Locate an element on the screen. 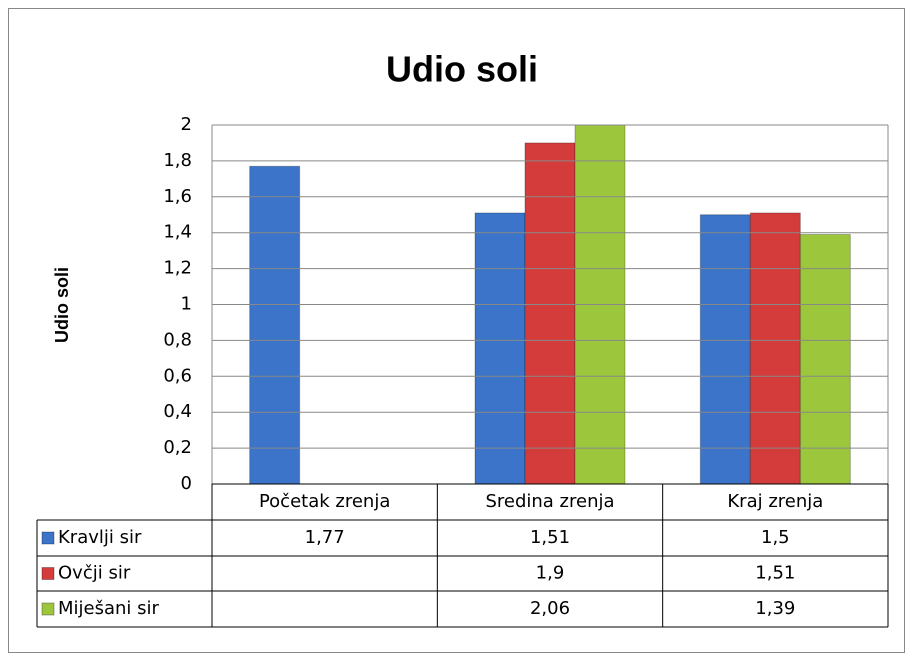 Image resolution: width=908 pixels, height=655 pixels. y-tick-label: 0,2 is located at coordinates (177, 447).